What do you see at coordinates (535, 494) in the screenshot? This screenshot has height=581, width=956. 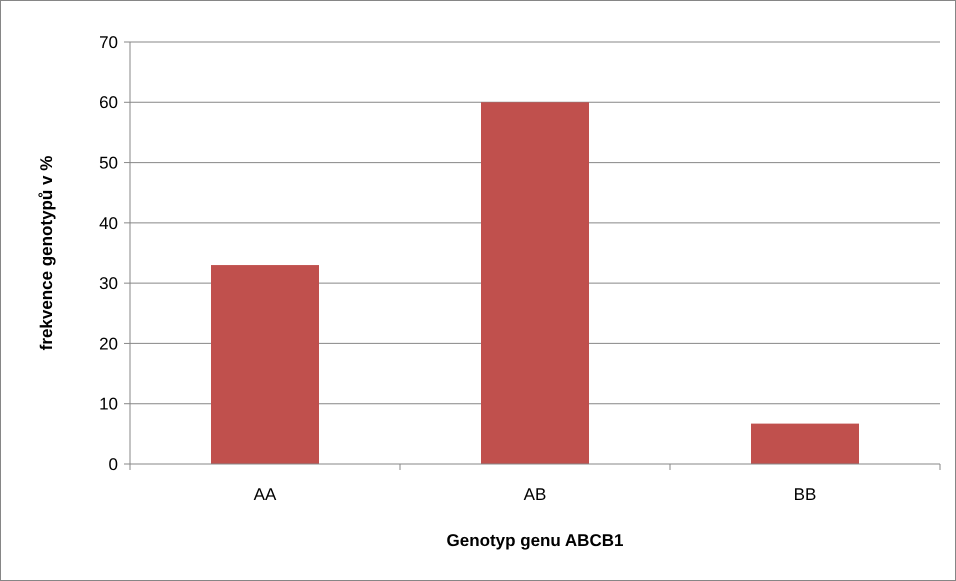 I see `x-tick-label: AB` at bounding box center [535, 494].